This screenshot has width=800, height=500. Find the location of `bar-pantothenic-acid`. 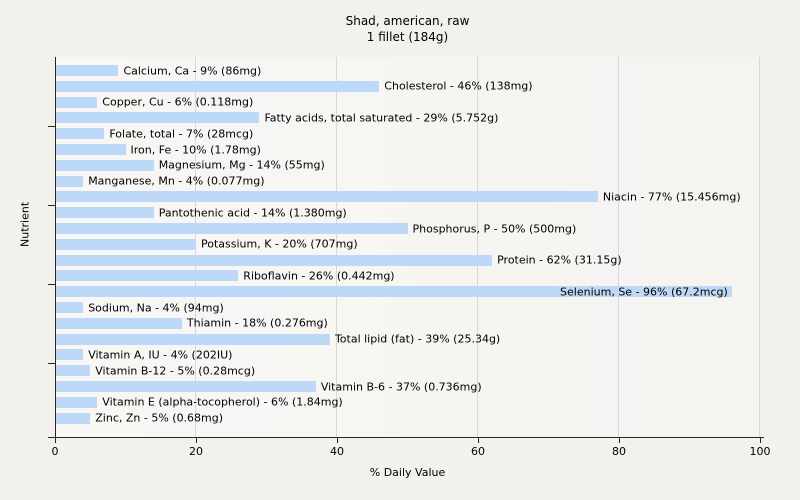

bar-pantothenic-acid is located at coordinates (104, 213).